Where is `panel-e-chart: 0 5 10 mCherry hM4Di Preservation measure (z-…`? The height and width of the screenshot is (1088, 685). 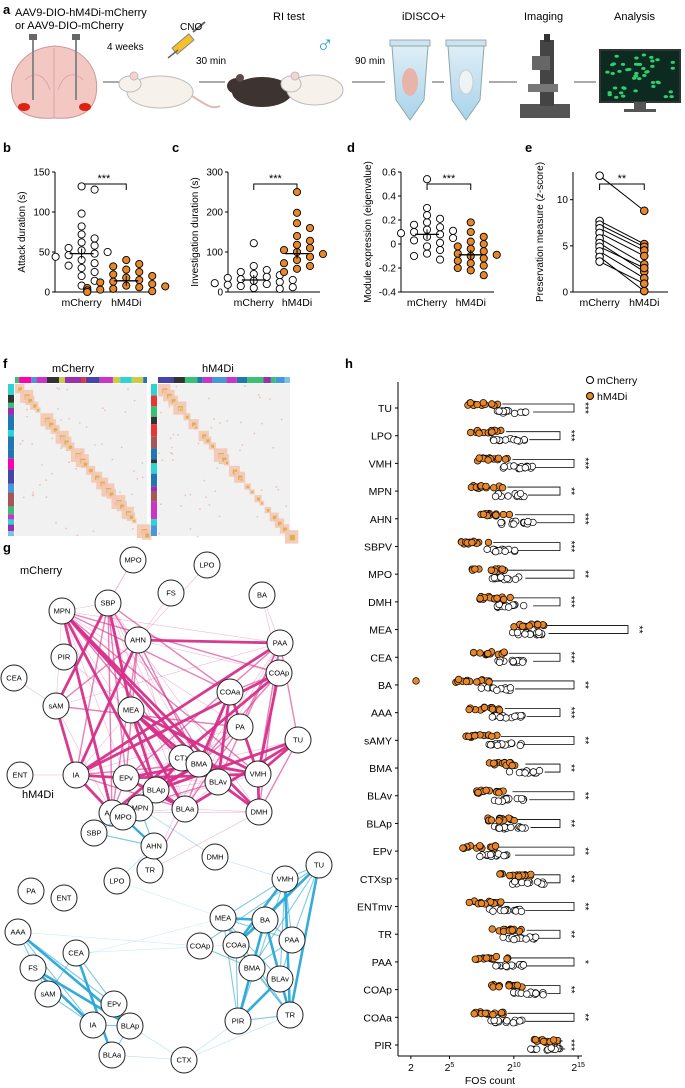
panel-e-chart: 0 5 10 mCherry hM4Di Preservation measure (z-… is located at coordinates (601, 235).